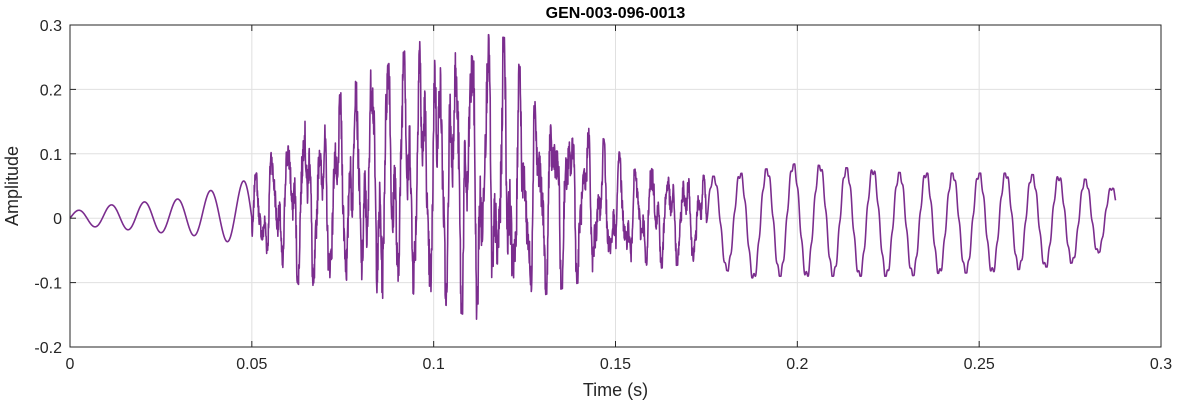 The width and height of the screenshot is (1177, 409). I want to click on x-tick-label: 0.1, so click(434, 364).